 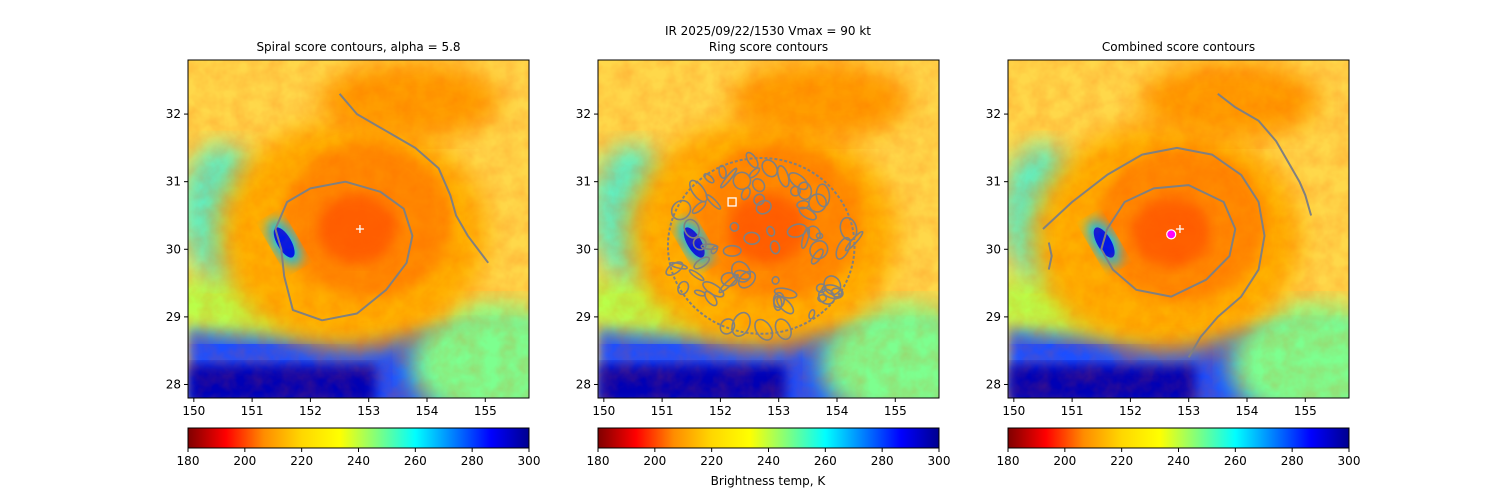 I want to click on panel-title: Ring score contours, so click(x=768, y=47).